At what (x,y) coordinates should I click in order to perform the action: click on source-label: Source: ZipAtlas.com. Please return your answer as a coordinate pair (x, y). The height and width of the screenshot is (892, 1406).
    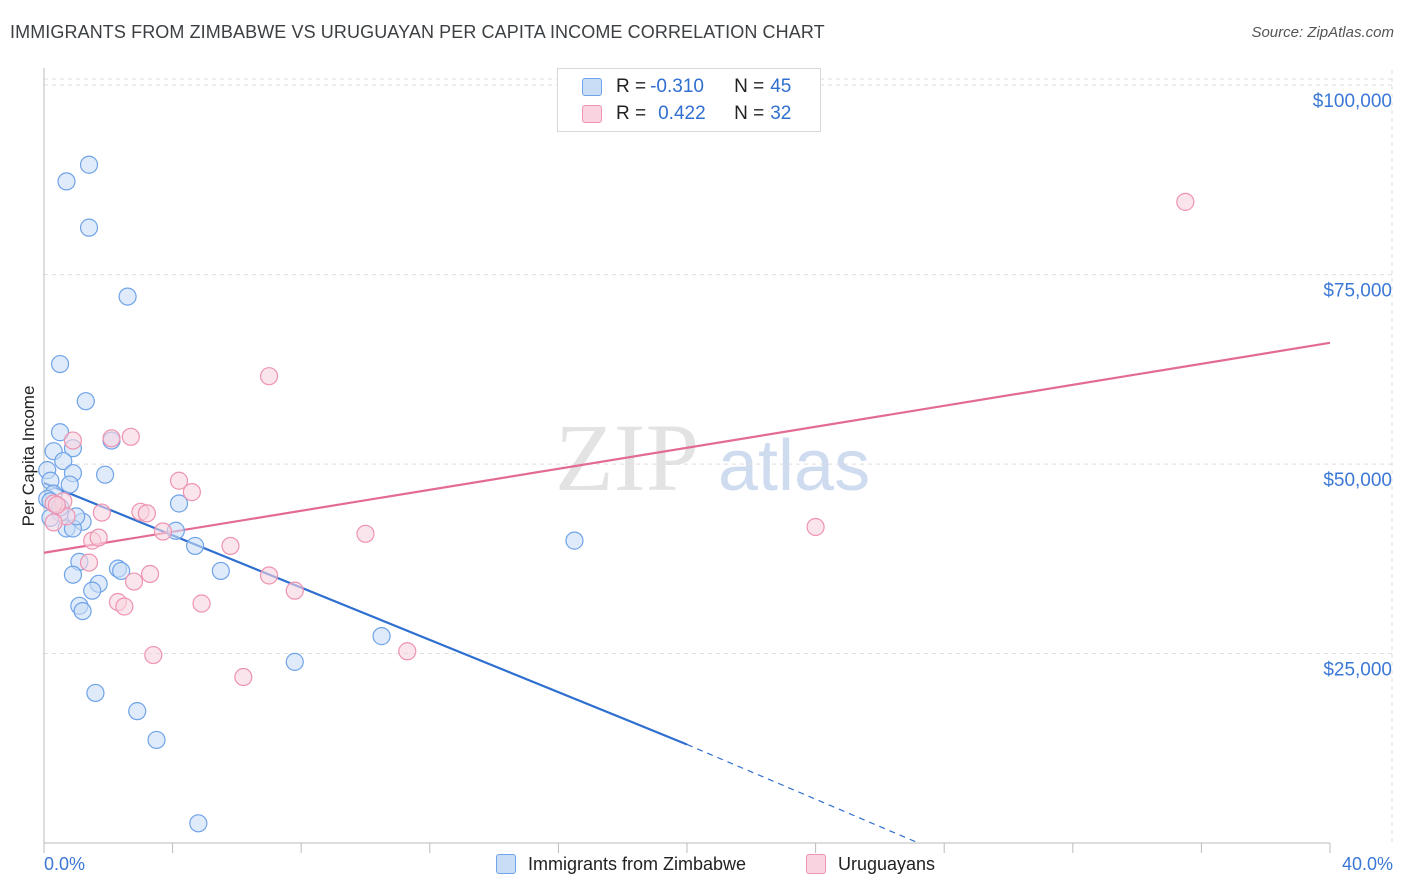
    Looking at the image, I should click on (1322, 32).